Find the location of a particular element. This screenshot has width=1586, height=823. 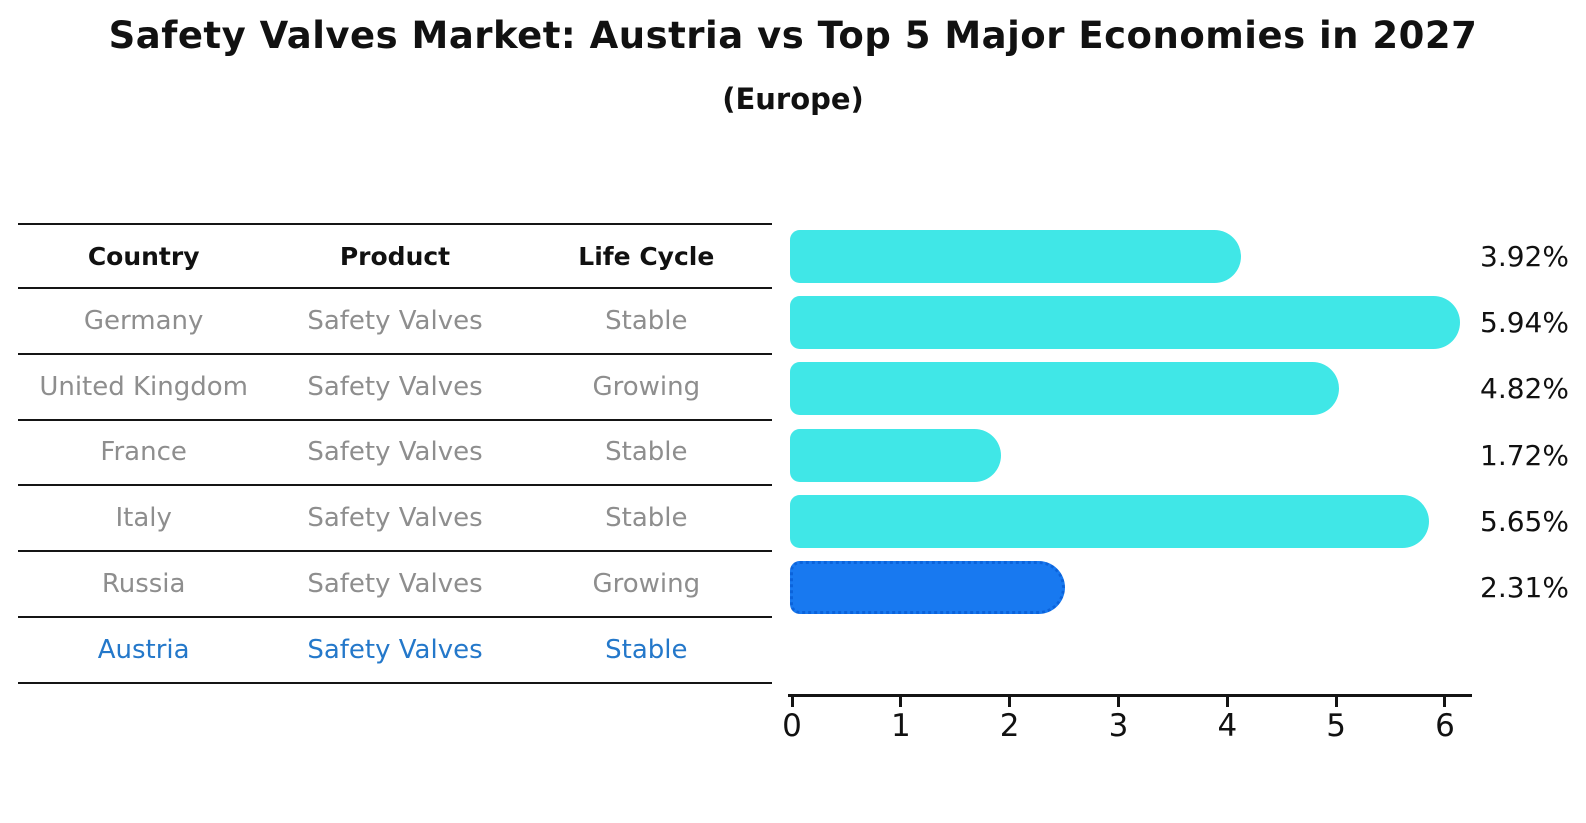

table-row-united-kingdom: United Kingdom Safety Valves Growing is located at coordinates (395, 388).